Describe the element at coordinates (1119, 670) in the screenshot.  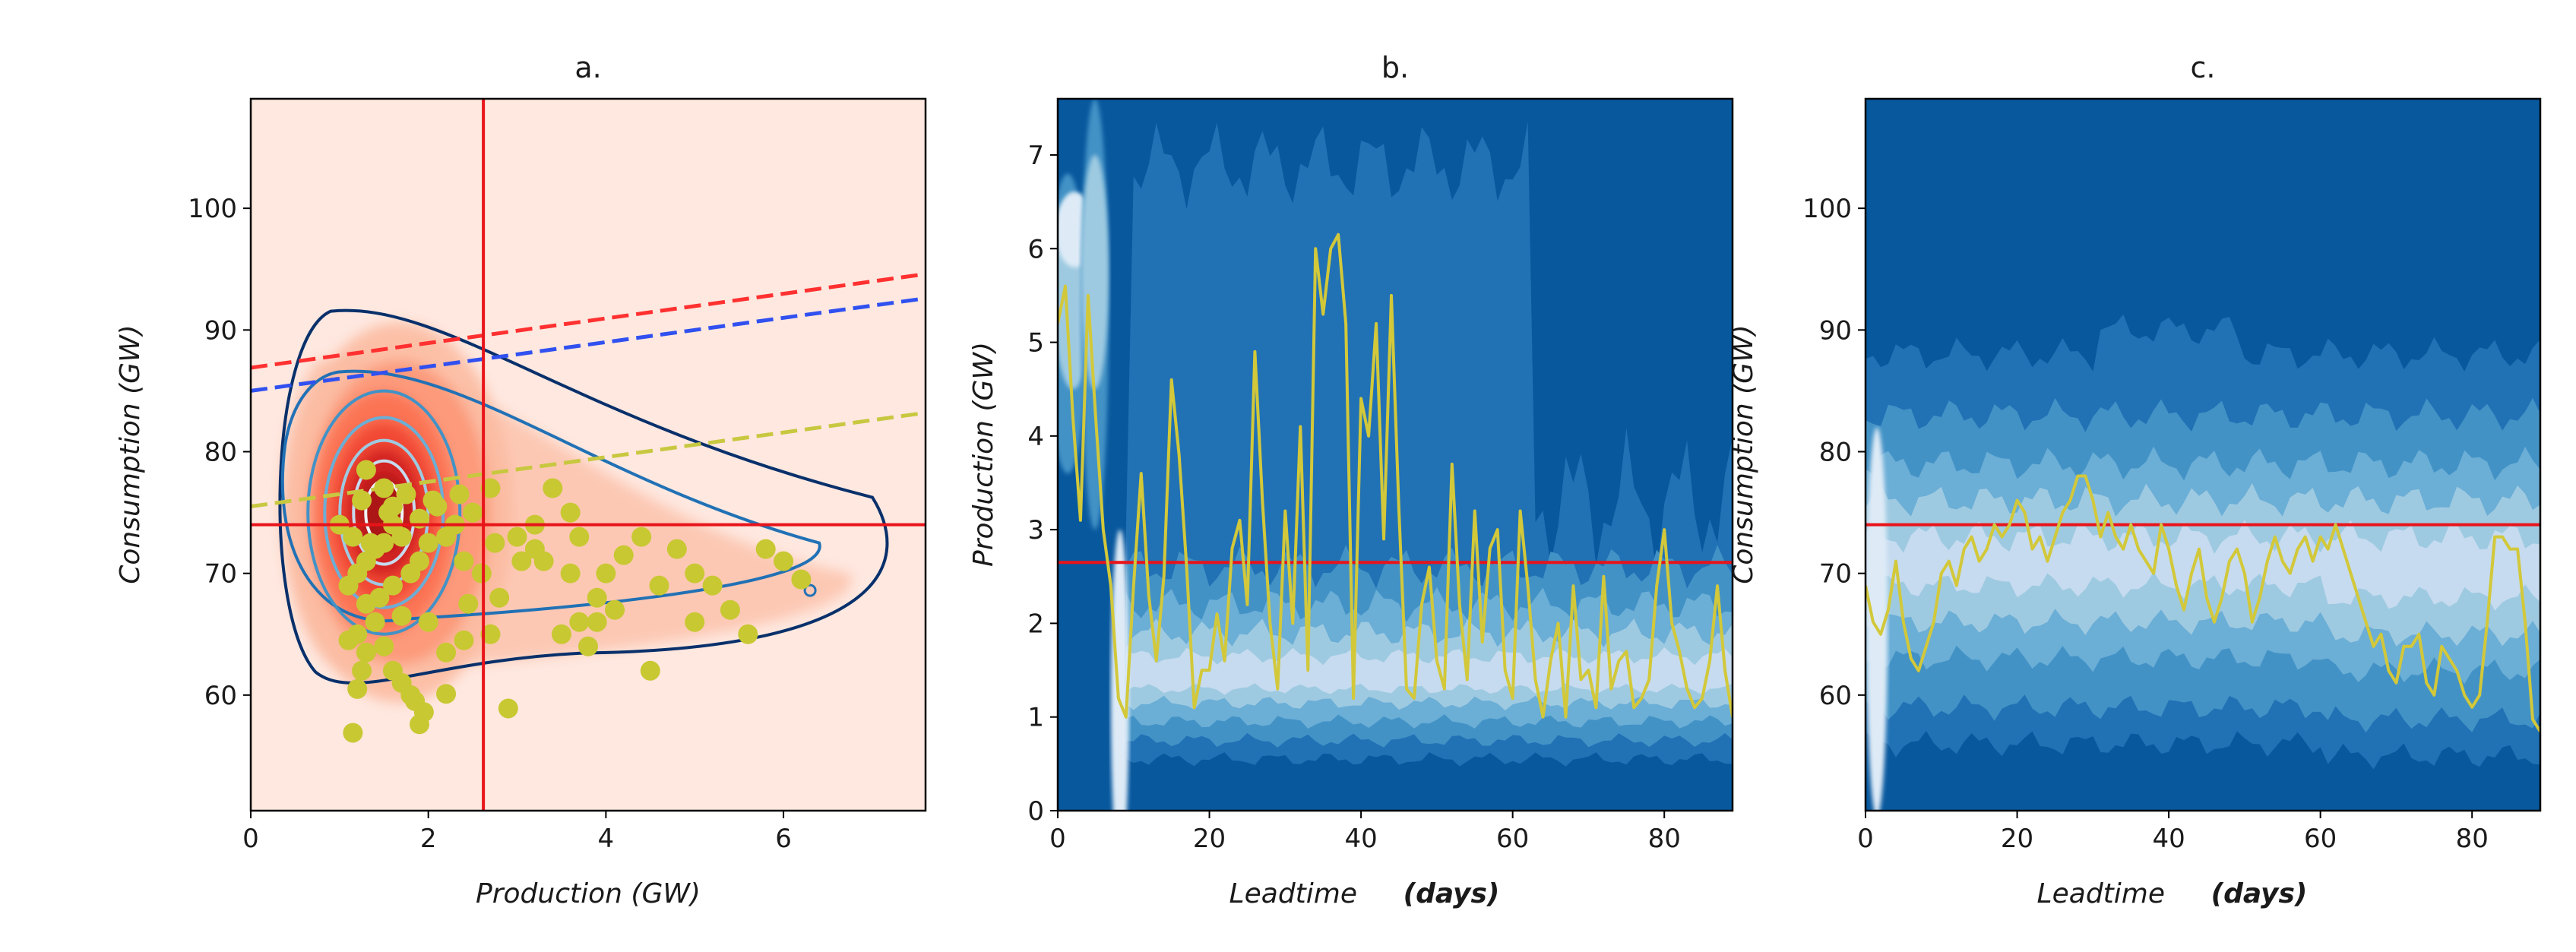
I see `density-streak` at that location.